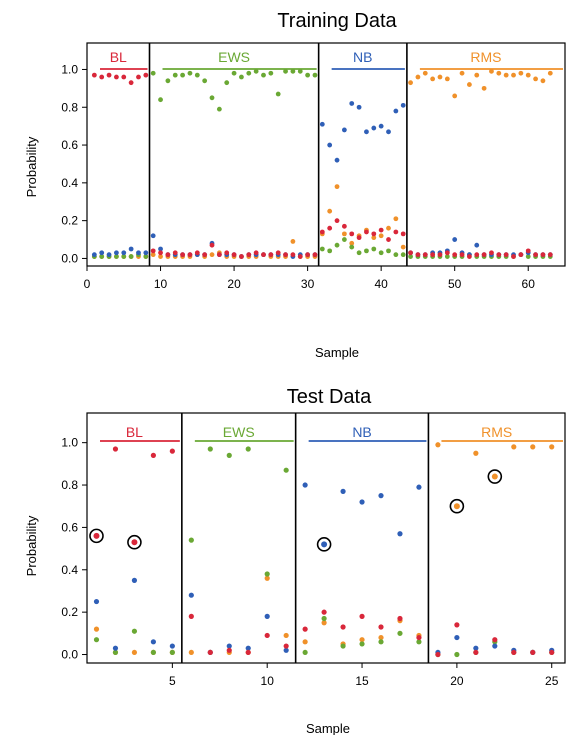 The width and height of the screenshot is (575, 735). Describe the element at coordinates (337, 21) in the screenshot. I see `training-title: Training Data` at that location.